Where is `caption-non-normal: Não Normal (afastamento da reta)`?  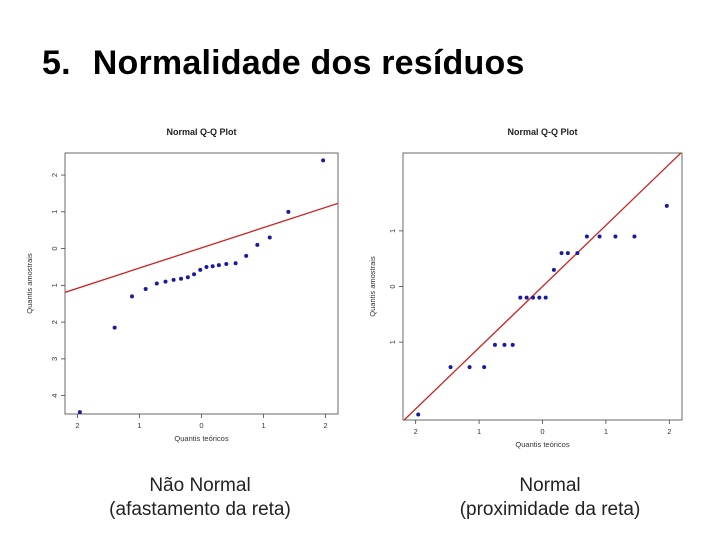 caption-non-normal: Não Normal (afastamento da reta) is located at coordinates (200, 498).